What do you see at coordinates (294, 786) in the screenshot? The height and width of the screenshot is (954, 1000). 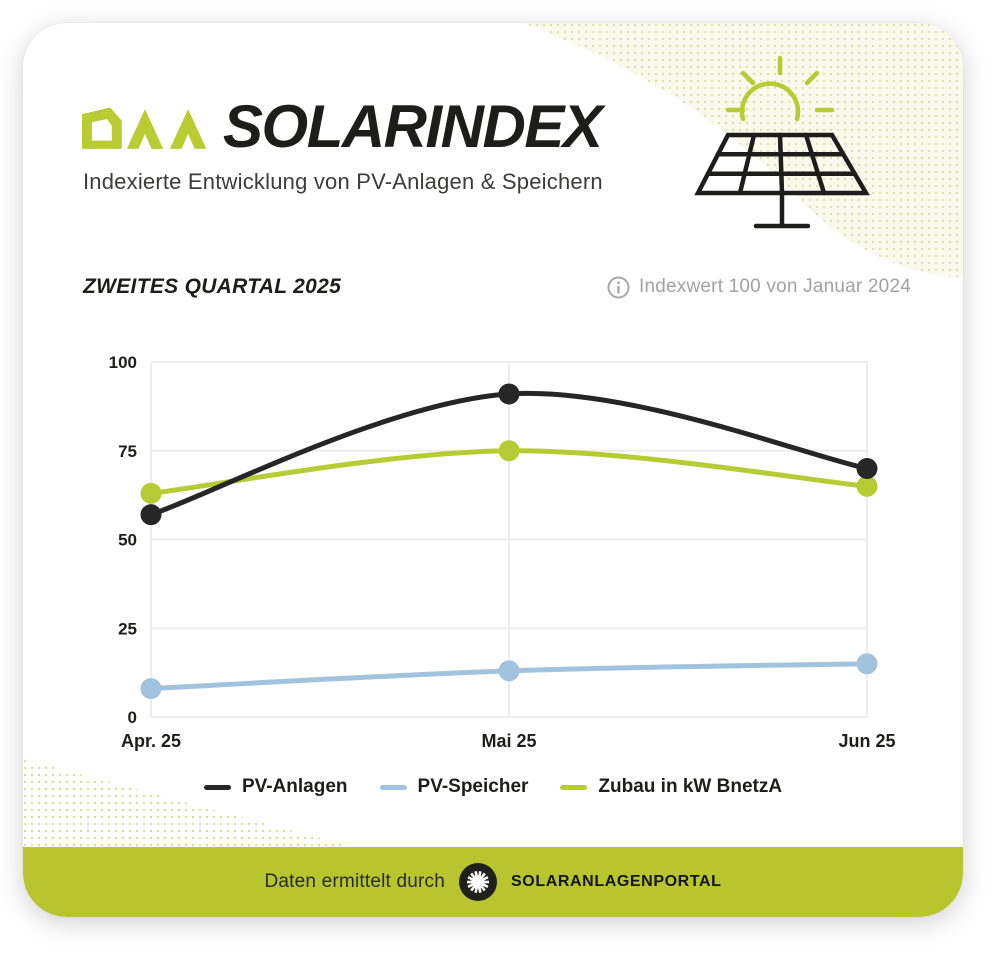 I see `legend-label: PV-Anlagen` at bounding box center [294, 786].